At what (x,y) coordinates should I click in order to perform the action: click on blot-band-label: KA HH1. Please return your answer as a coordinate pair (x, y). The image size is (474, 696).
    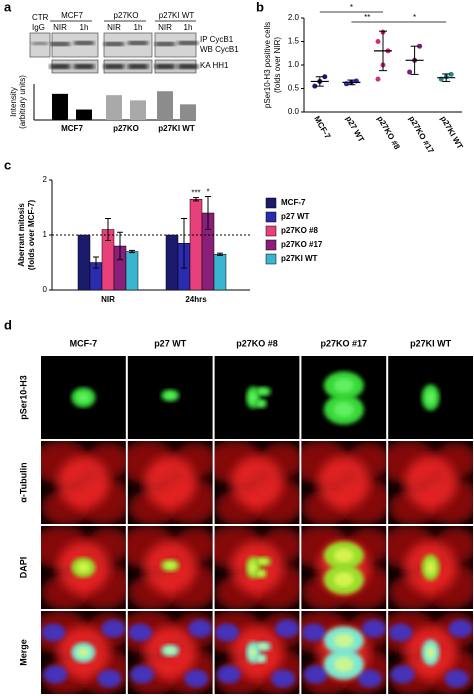
    Looking at the image, I should click on (214, 65).